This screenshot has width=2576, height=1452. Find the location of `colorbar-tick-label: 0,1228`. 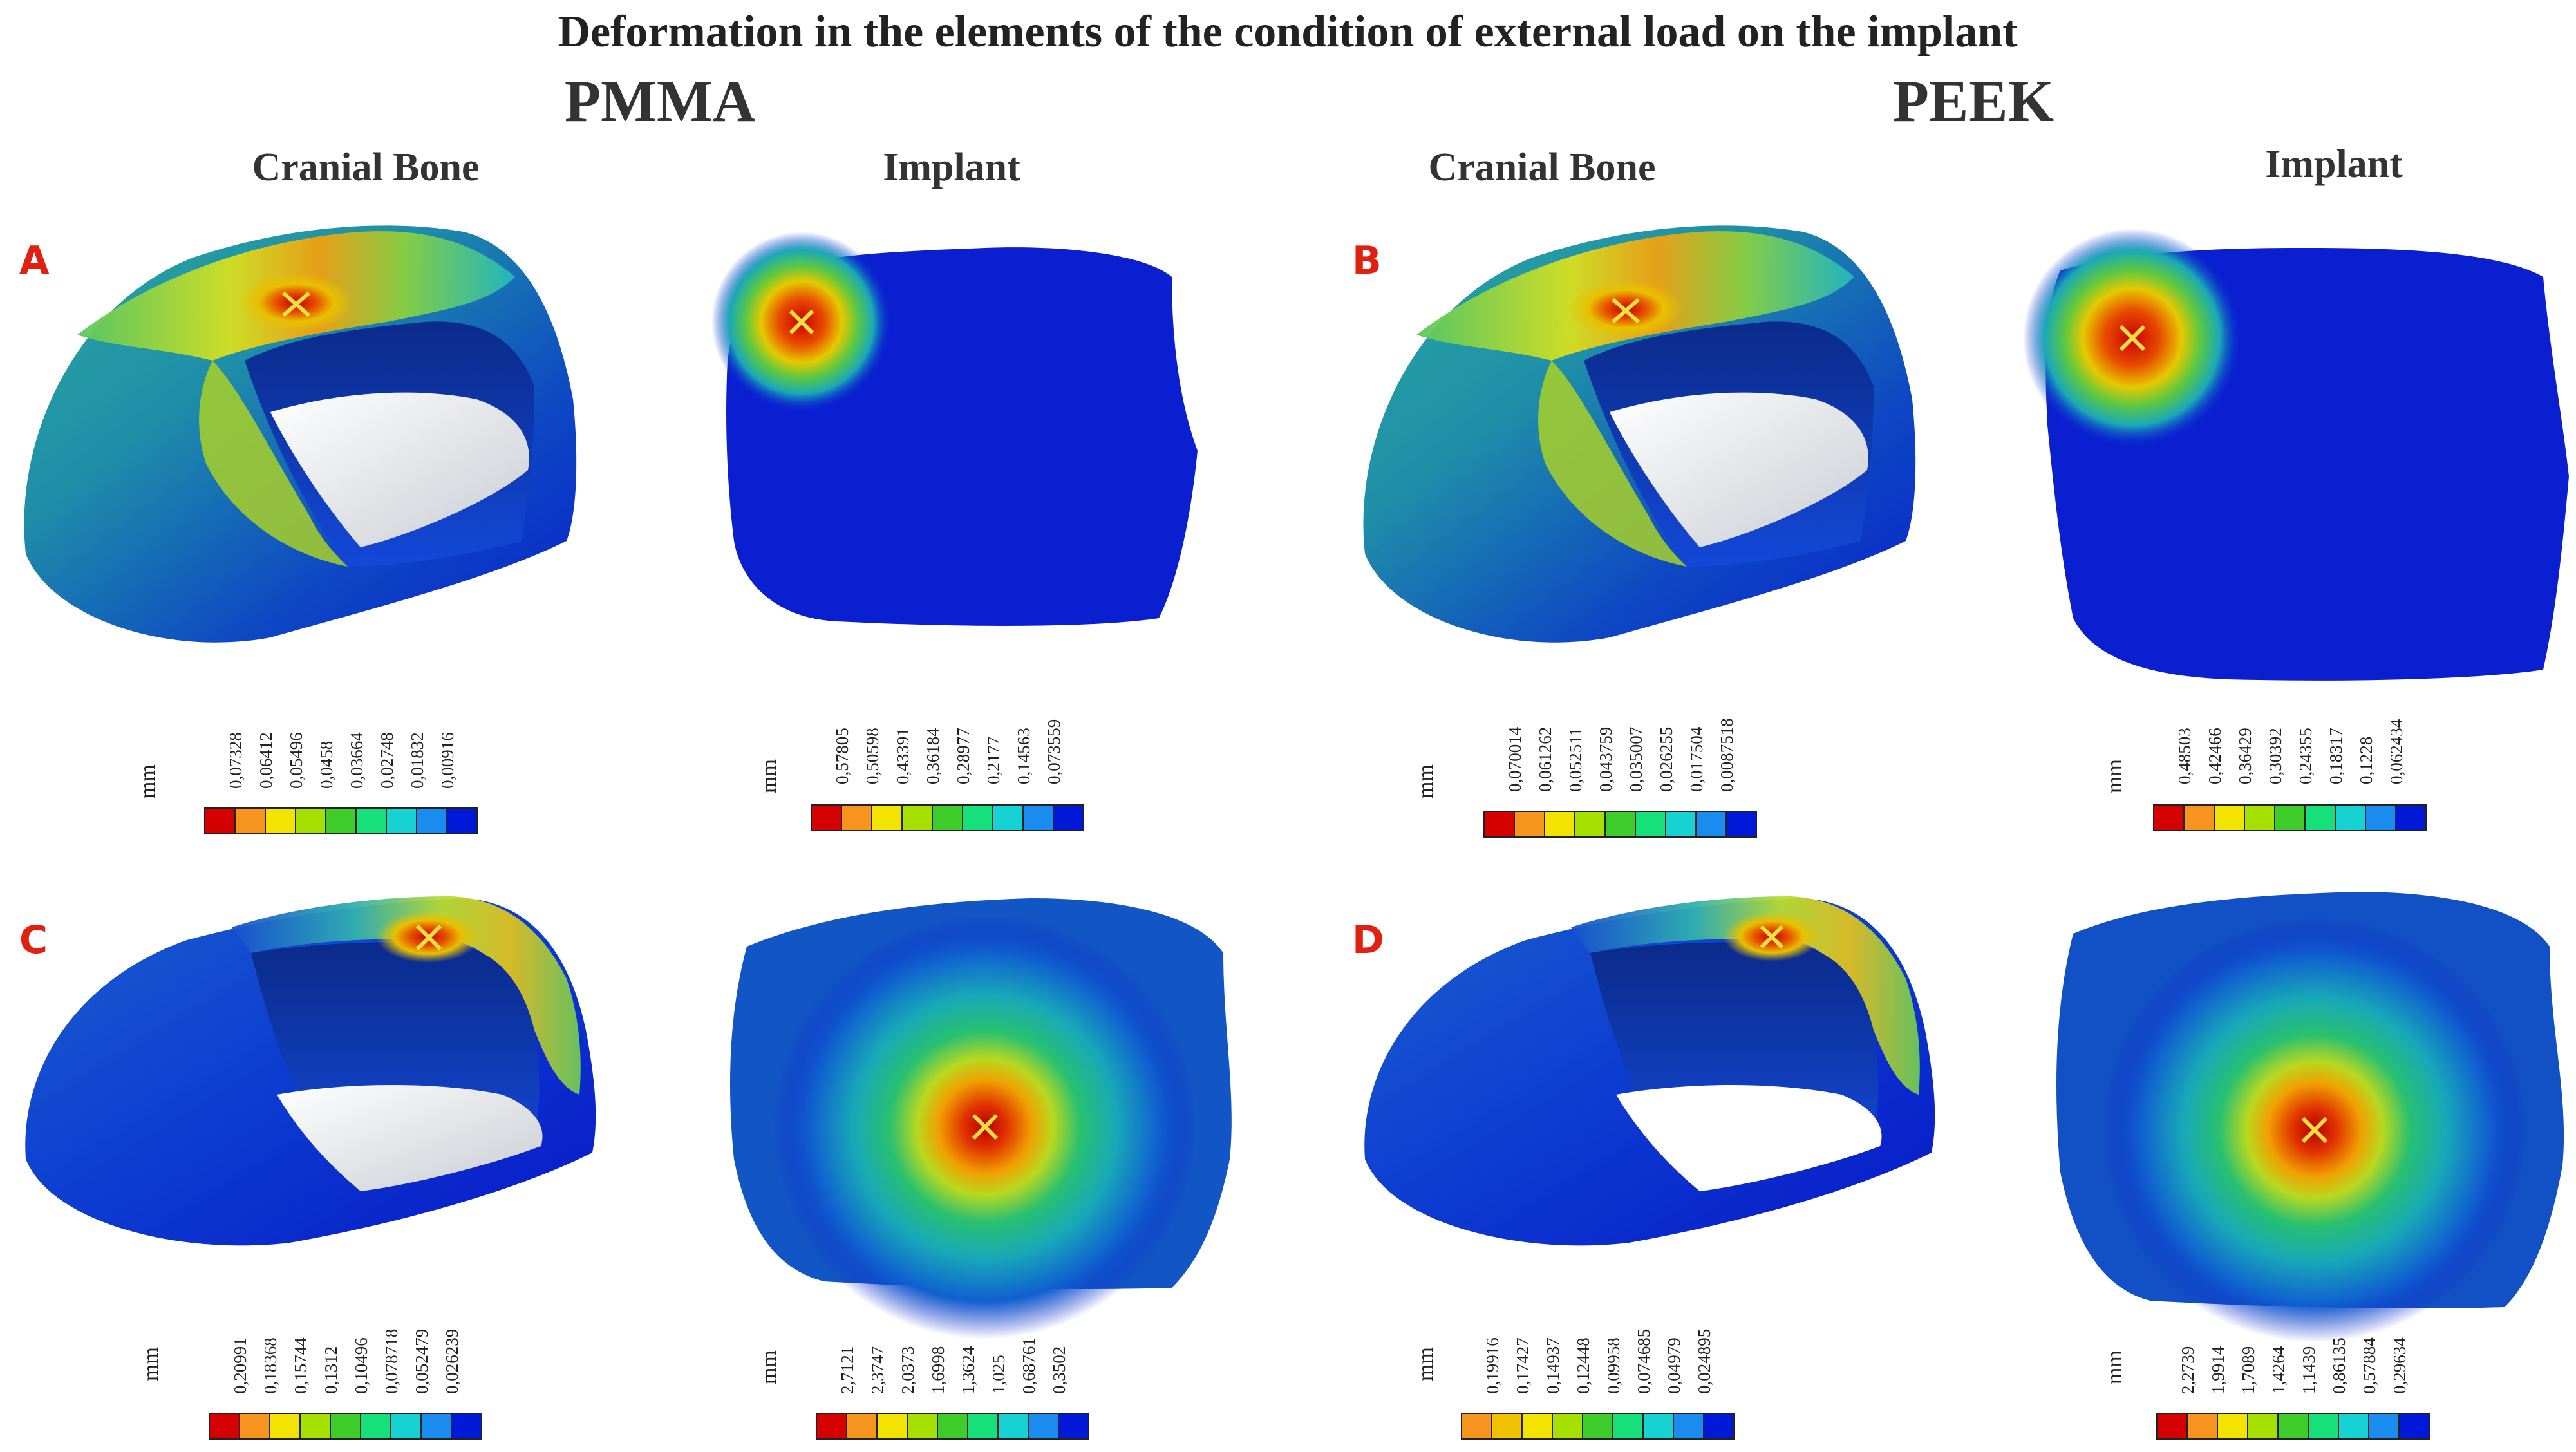

colorbar-tick-label: 0,1228 is located at coordinates (2366, 760).